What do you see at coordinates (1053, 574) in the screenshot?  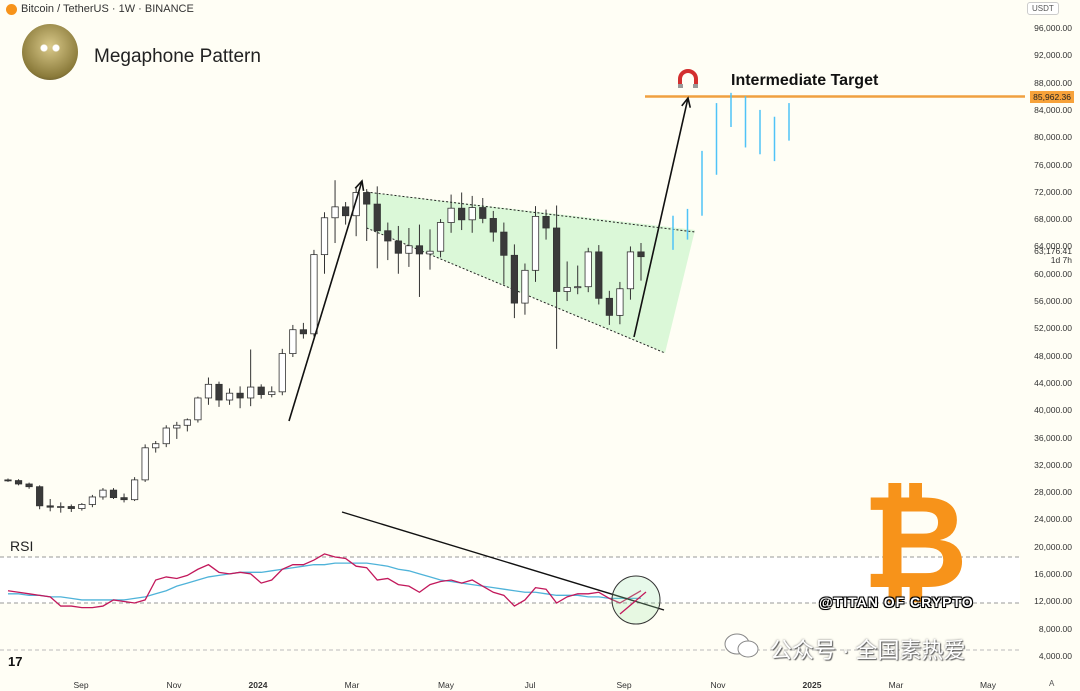 I see `y-tick-label: 16,000.00` at bounding box center [1053, 574].